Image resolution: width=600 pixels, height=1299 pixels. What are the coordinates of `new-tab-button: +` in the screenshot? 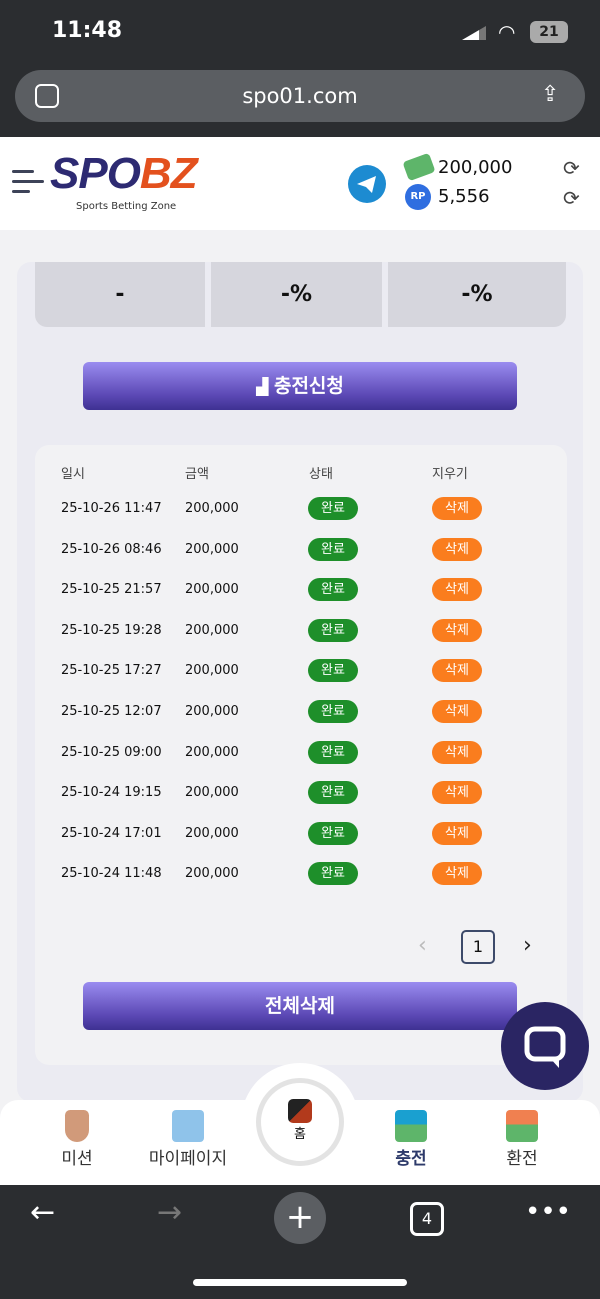 It's located at (300, 1218).